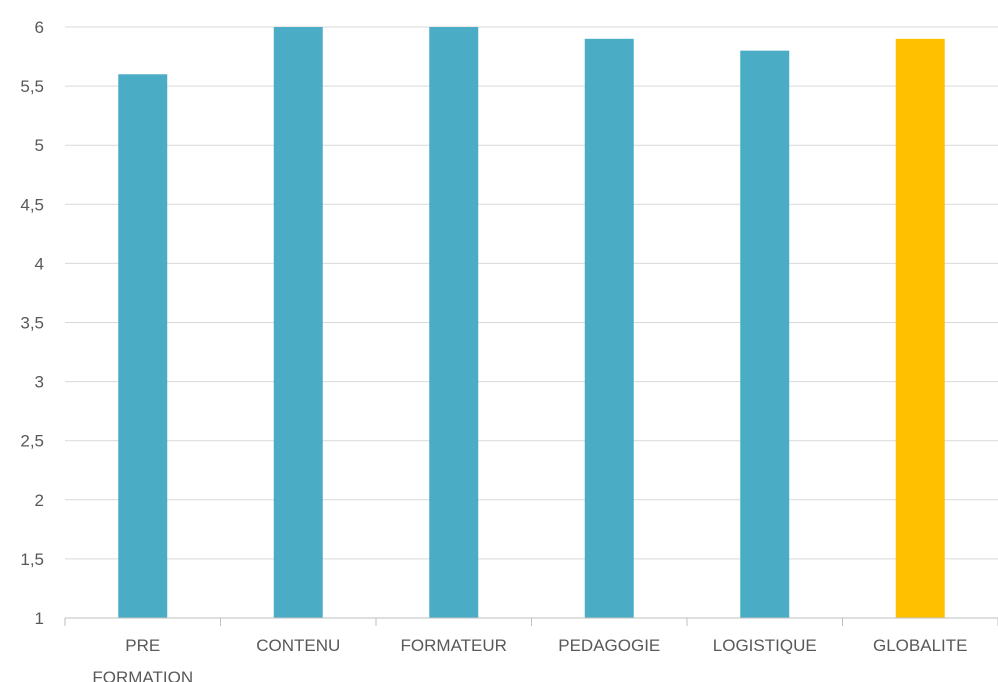 This screenshot has height=682, width=998. I want to click on y-tick-label: 3, so click(39, 382).